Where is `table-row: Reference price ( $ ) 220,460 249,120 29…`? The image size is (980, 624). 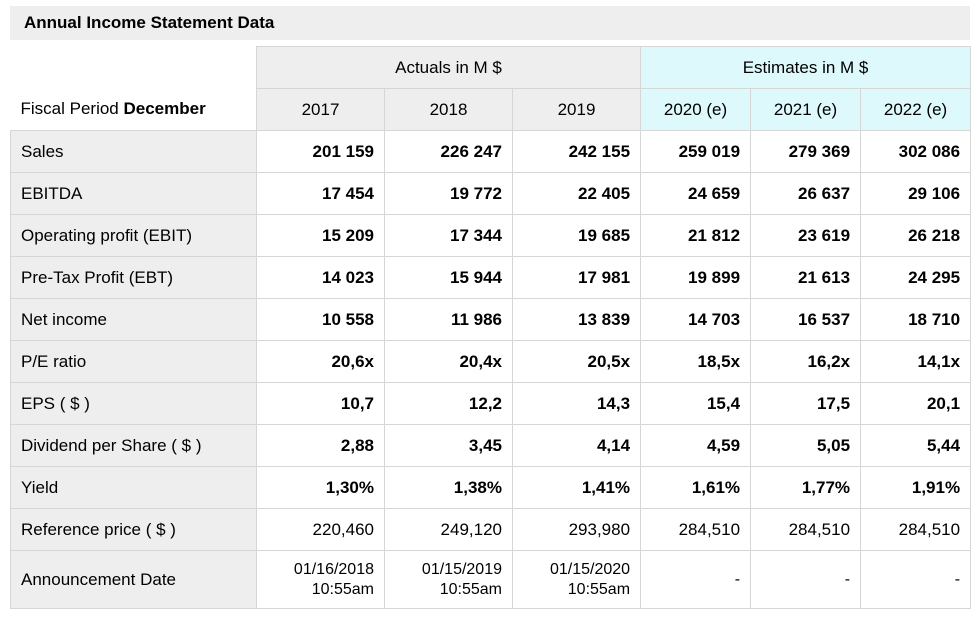 table-row: Reference price ( $ ) 220,460 249,120 29… is located at coordinates (491, 529).